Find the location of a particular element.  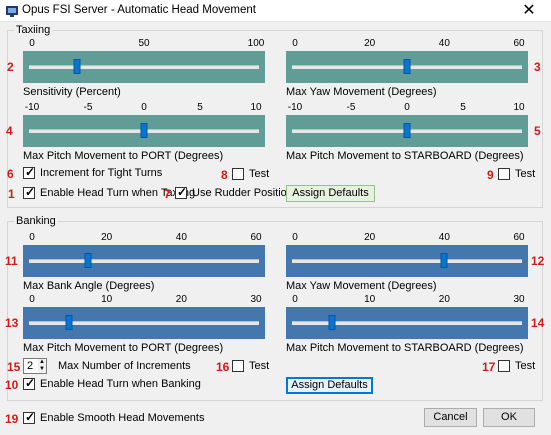

increments-value: 2 is located at coordinates (30, 366).